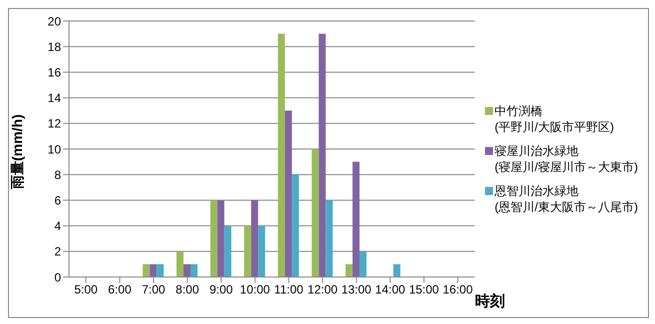  What do you see at coordinates (55, 149) in the screenshot?
I see `y-tick-label: 10` at bounding box center [55, 149].